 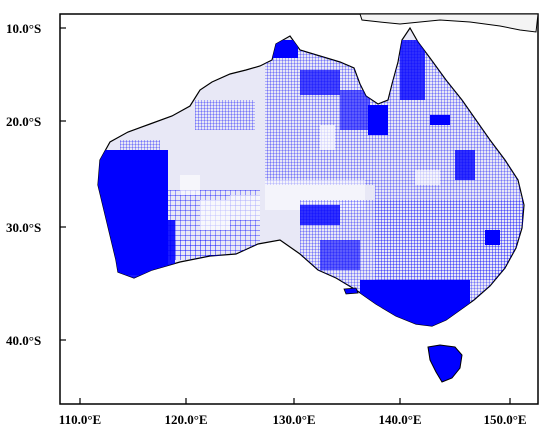 I want to click on y-tick-label: 10.0°S, so click(x=23, y=28).